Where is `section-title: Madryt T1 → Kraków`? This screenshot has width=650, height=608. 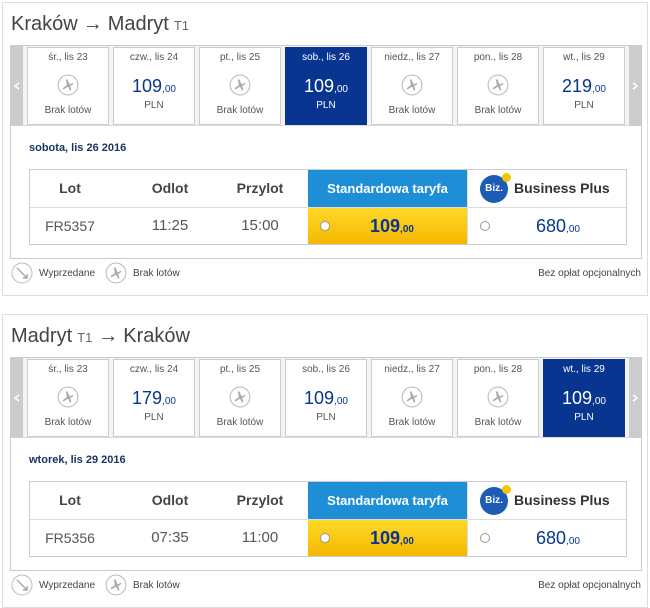
section-title: Madryt T1 → Kraków is located at coordinates (103, 336).